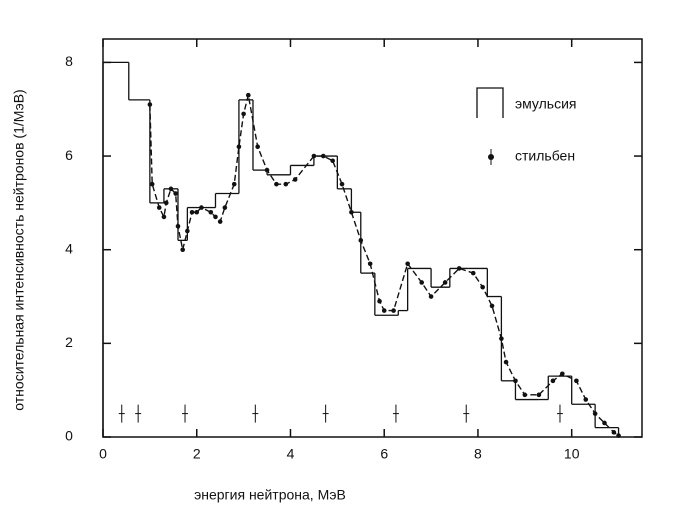  Describe the element at coordinates (491, 157) in the screenshot. I see `legend-icon-point` at that location.